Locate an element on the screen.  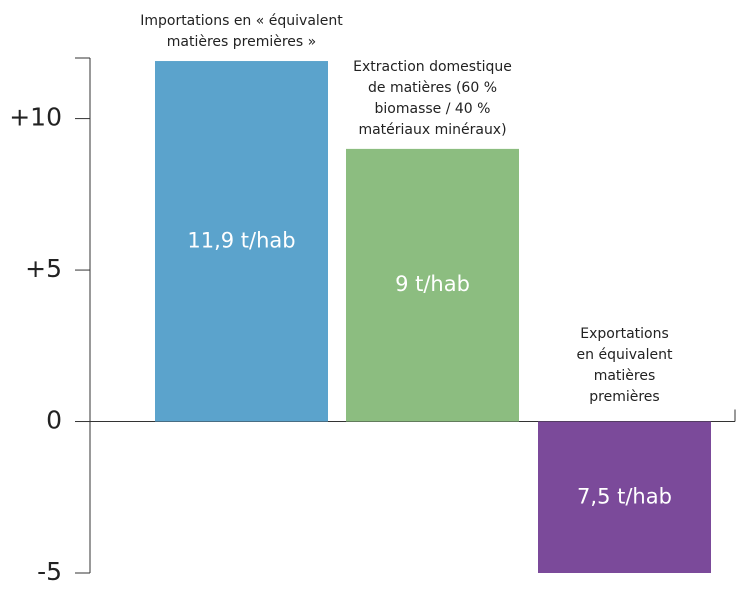
bar-label: 11,9 t/hab is located at coordinates (241, 240).